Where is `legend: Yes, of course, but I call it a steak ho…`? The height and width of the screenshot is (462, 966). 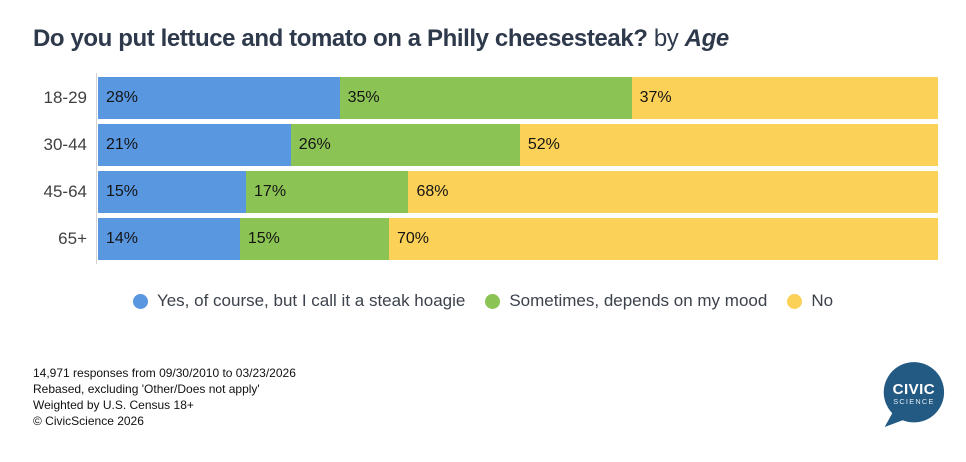 legend: Yes, of course, but I call it a steak ho… is located at coordinates (483, 301).